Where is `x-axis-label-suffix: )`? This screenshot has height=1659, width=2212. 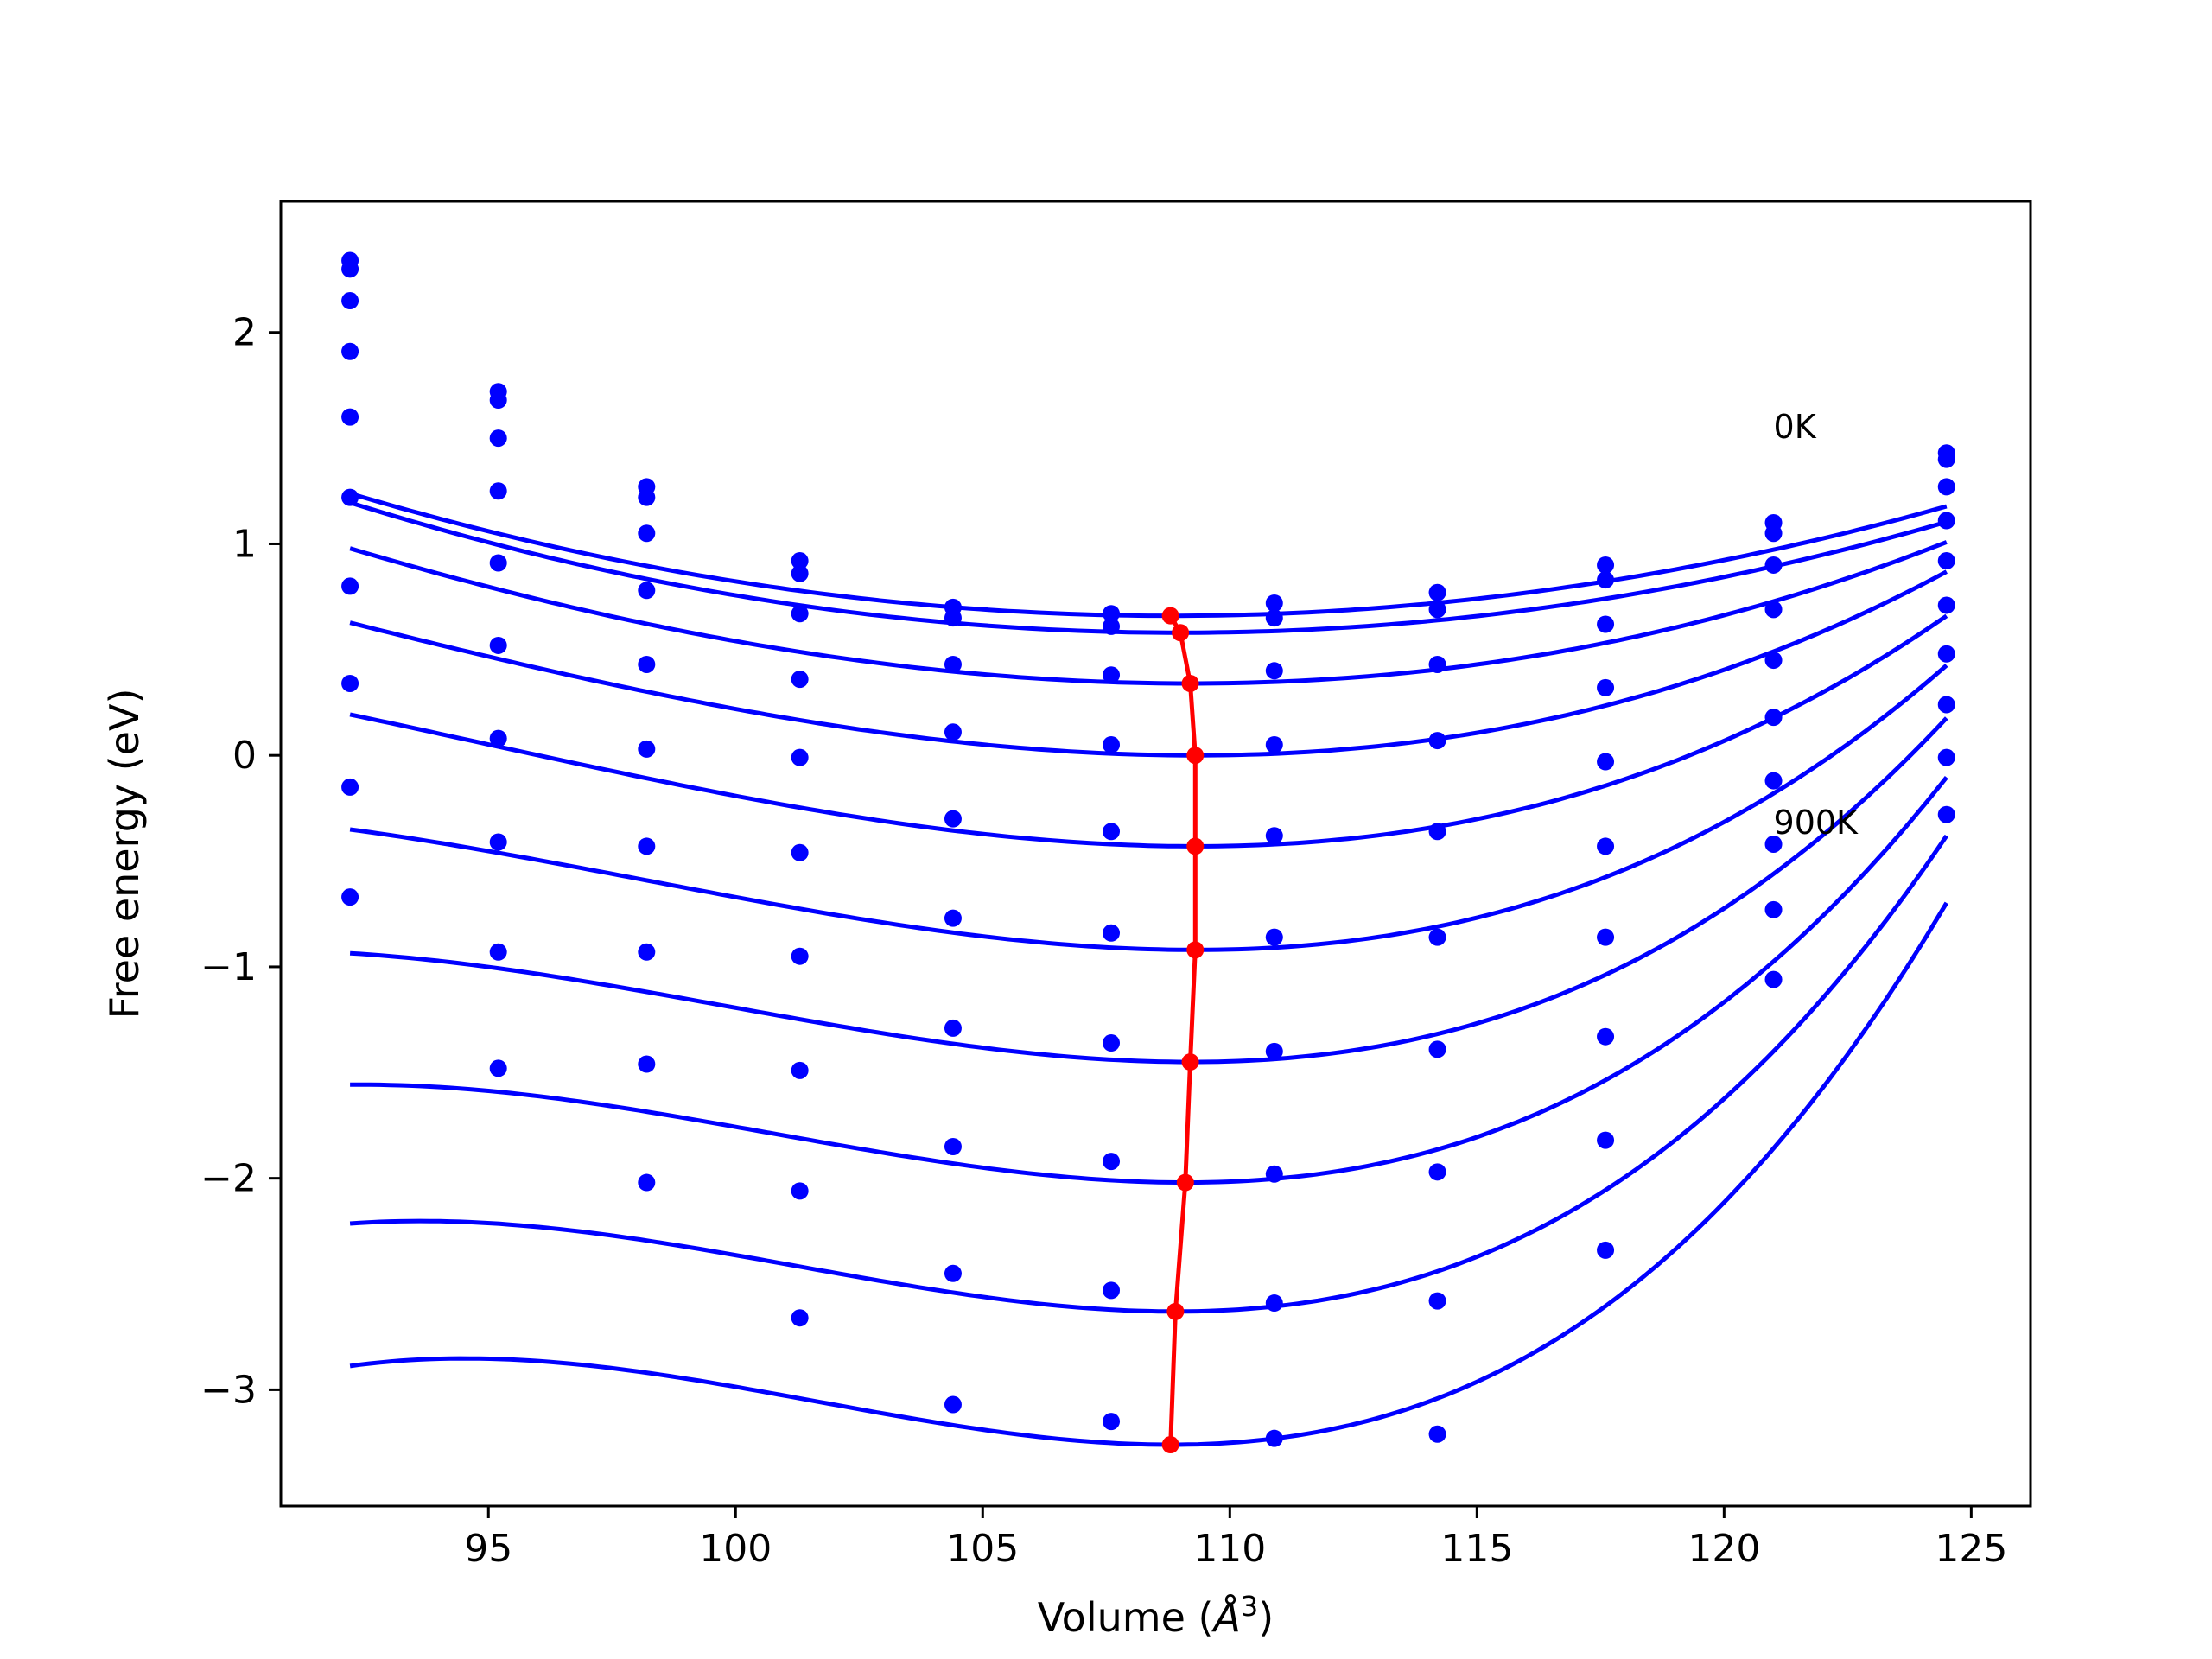 x-axis-label-suffix: ) is located at coordinates (1266, 1617).